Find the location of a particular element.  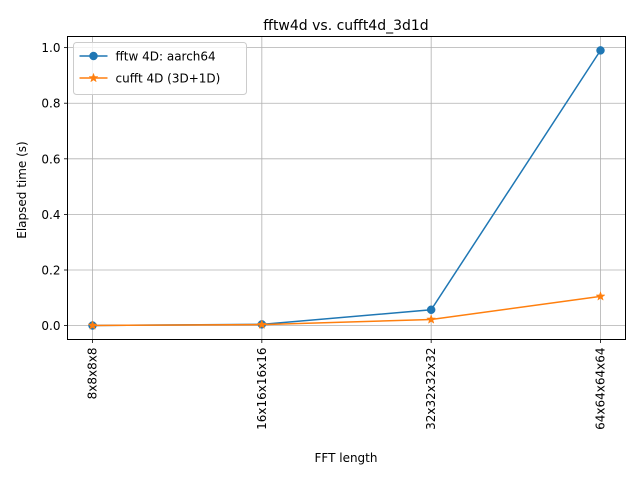

x-tick-label: 16x16x16x16 is located at coordinates (262, 389).